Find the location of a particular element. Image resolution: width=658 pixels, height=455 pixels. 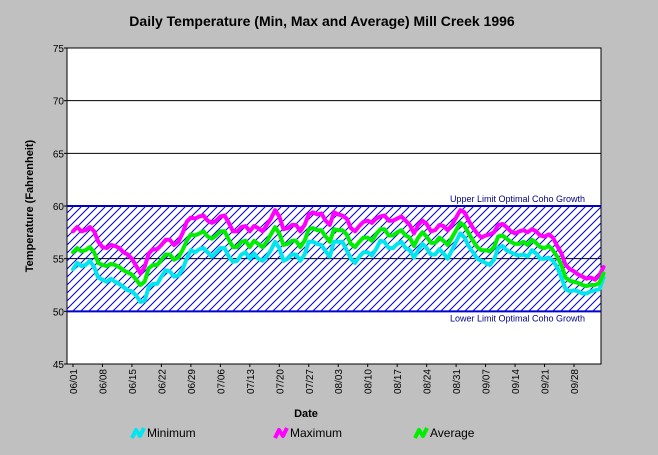

y-axis-ticks: 45 50 55 60 65 70 75 is located at coordinates (60, 207).